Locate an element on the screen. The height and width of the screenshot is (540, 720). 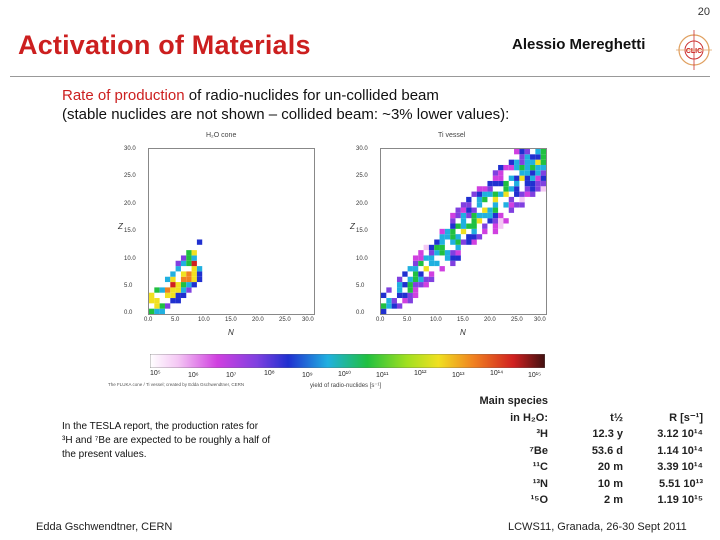
x-tick: 5.0 is located at coordinates (407, 320).